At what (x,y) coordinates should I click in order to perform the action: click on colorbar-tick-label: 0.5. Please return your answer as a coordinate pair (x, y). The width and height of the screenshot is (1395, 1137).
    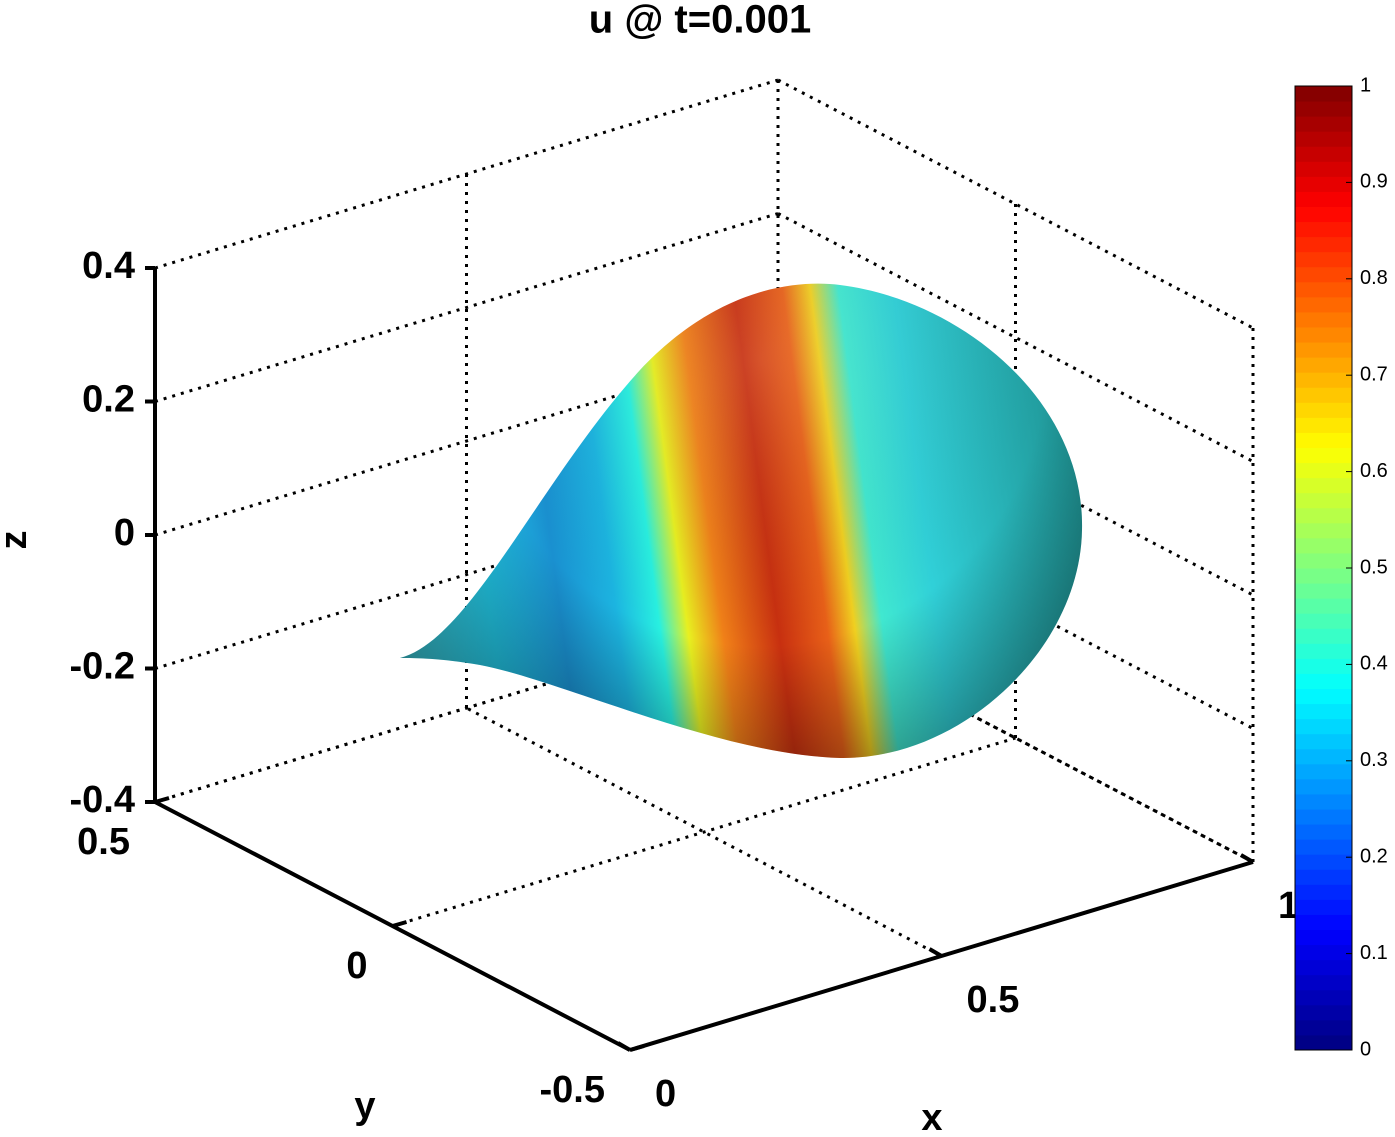
    Looking at the image, I should click on (1374, 567).